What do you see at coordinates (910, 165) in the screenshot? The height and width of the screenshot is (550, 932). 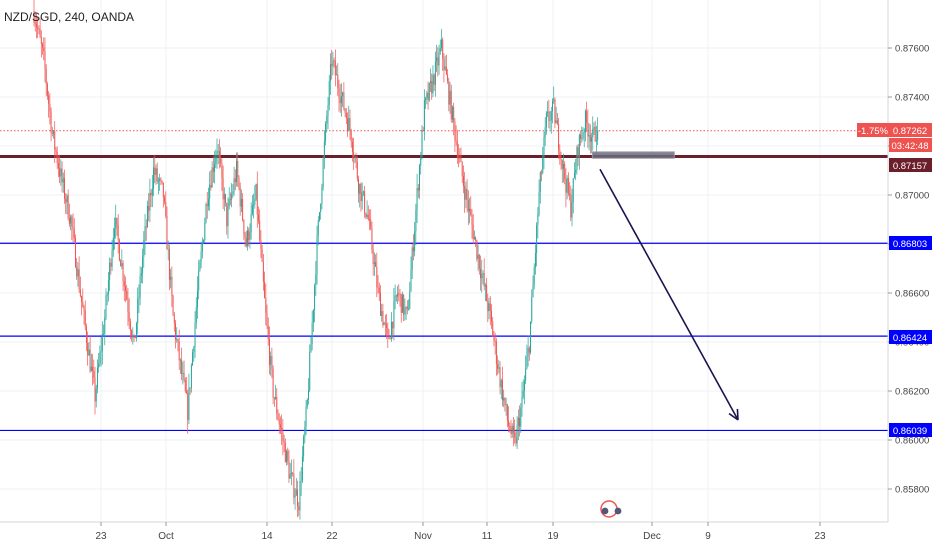 I see `maroon-level-label: 0.87157` at bounding box center [910, 165].